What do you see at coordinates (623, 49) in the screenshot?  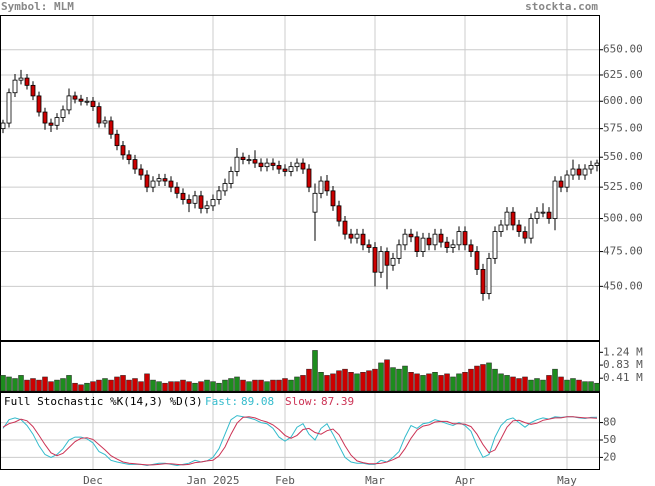 I see `y-tick-label: 650.00` at bounding box center [623, 49].